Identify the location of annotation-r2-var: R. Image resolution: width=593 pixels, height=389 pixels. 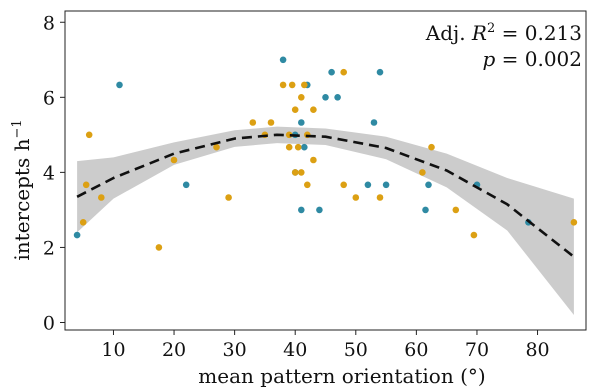
(479, 33).